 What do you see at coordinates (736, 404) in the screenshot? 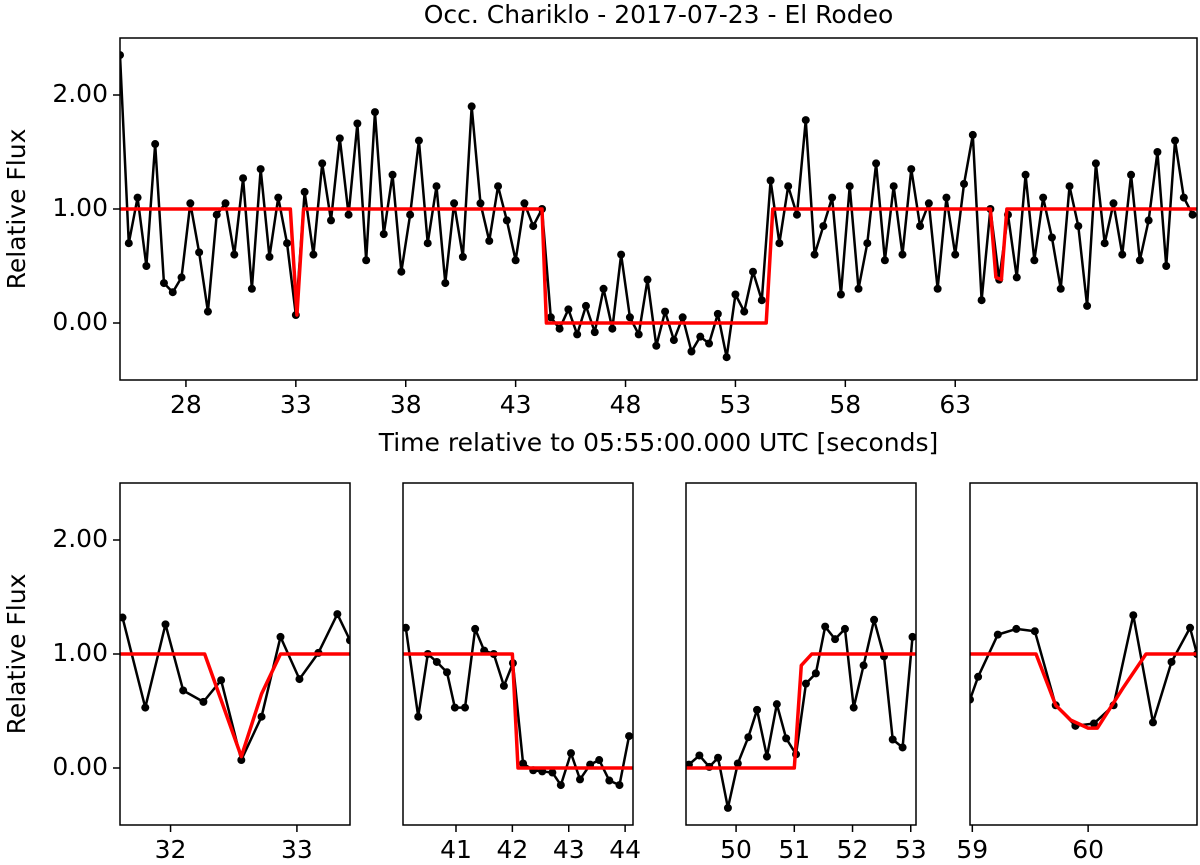
I see `x-tick-label: 53` at bounding box center [736, 404].